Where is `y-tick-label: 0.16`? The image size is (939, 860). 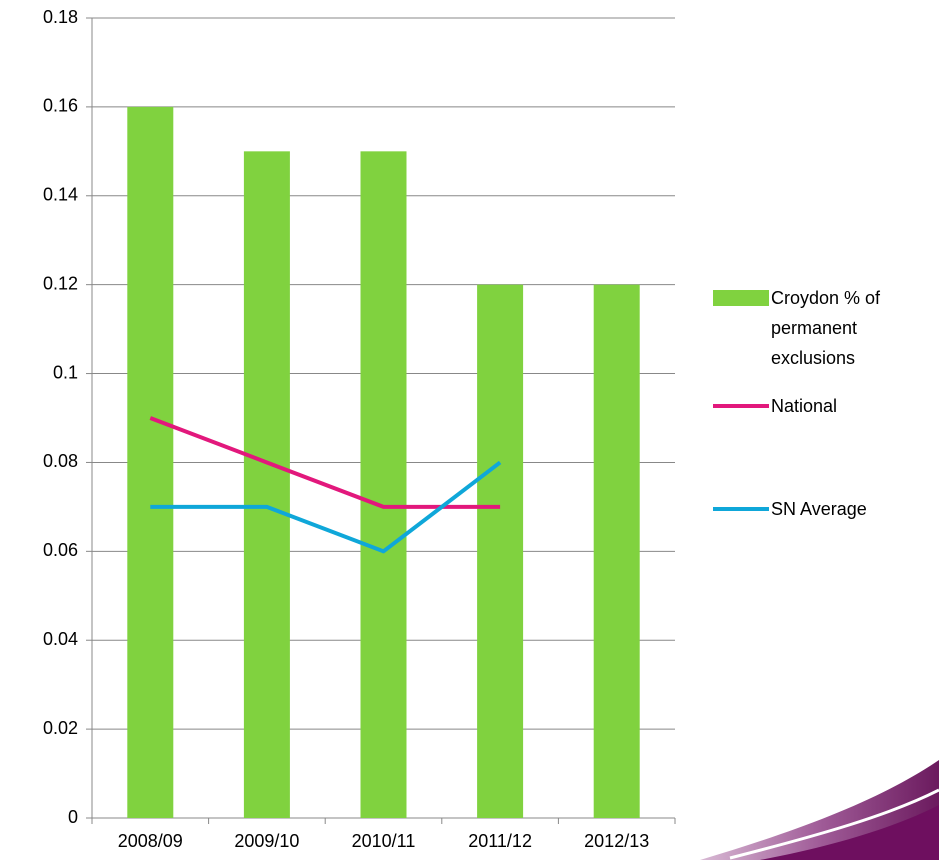
y-tick-label: 0.16 is located at coordinates (60, 106).